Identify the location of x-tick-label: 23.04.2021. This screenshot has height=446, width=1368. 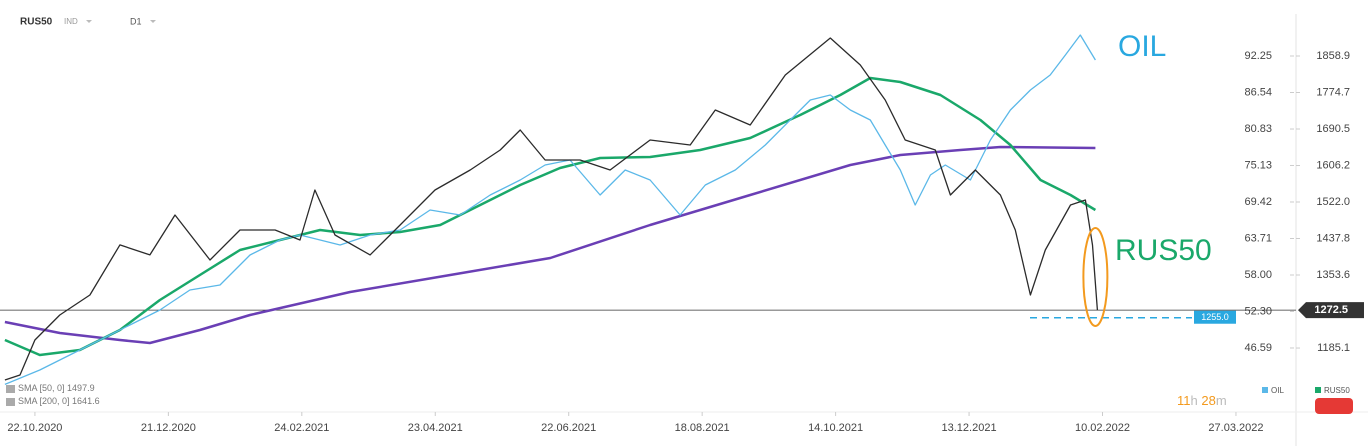
(435, 428).